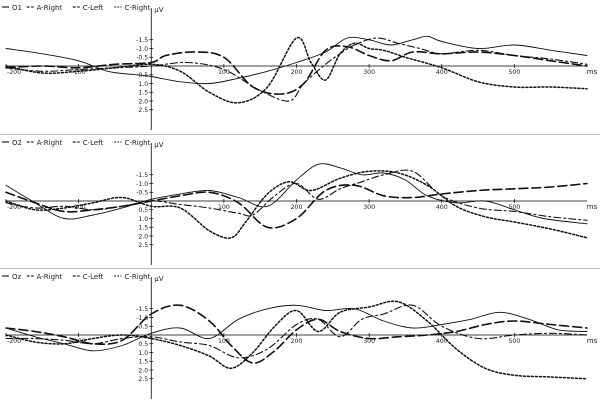 This screenshot has width=600, height=404. What do you see at coordinates (17, 143) in the screenshot?
I see `legend-label: O2` at bounding box center [17, 143].